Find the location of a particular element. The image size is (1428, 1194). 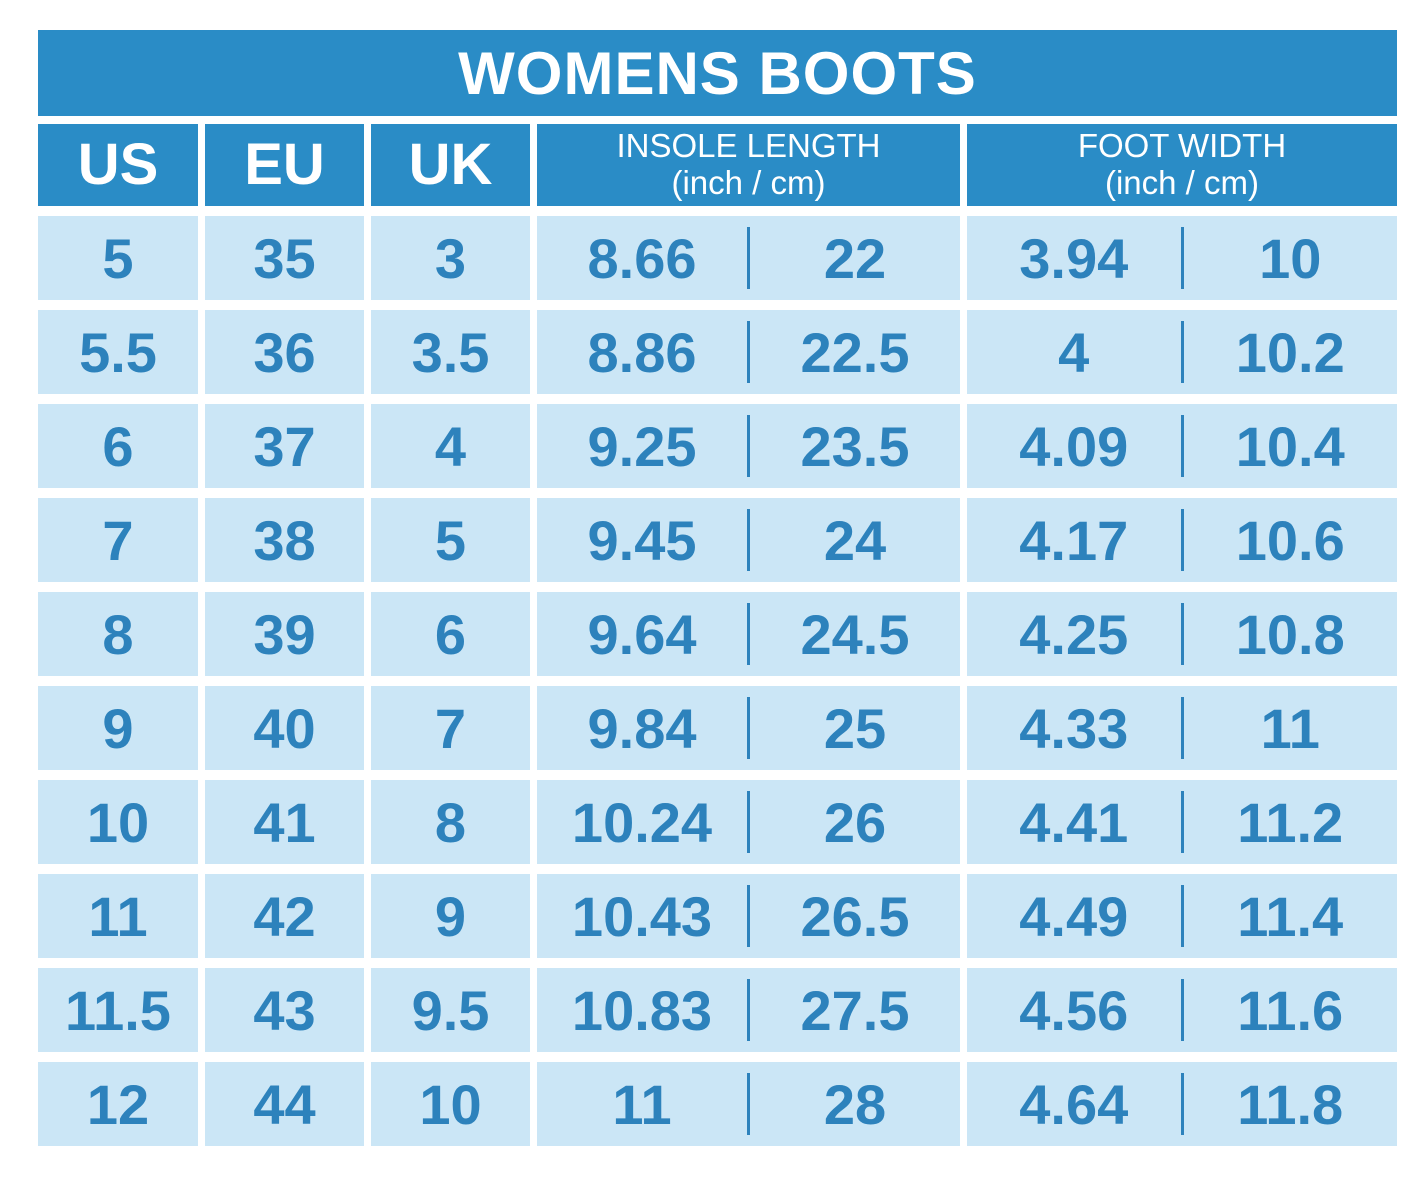

foot-width-inch-value: 4.33 is located at coordinates (1074, 728).